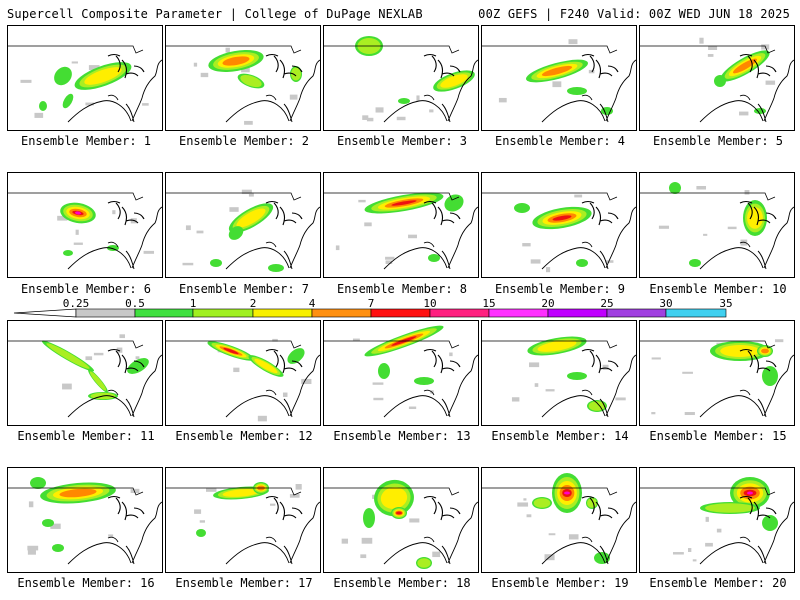 This screenshot has height=600, width=800. Describe the element at coordinates (718, 141) in the screenshot. I see `ensemble-member-label: Ensemble Member: 5` at that location.